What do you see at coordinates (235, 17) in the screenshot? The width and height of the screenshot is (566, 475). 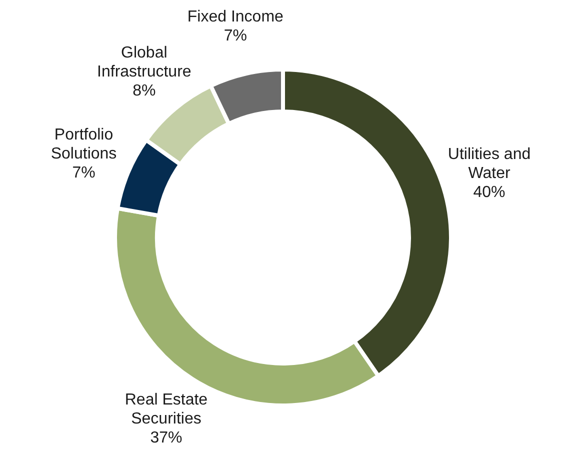 I see `slice-label: Fixed Income` at bounding box center [235, 17].